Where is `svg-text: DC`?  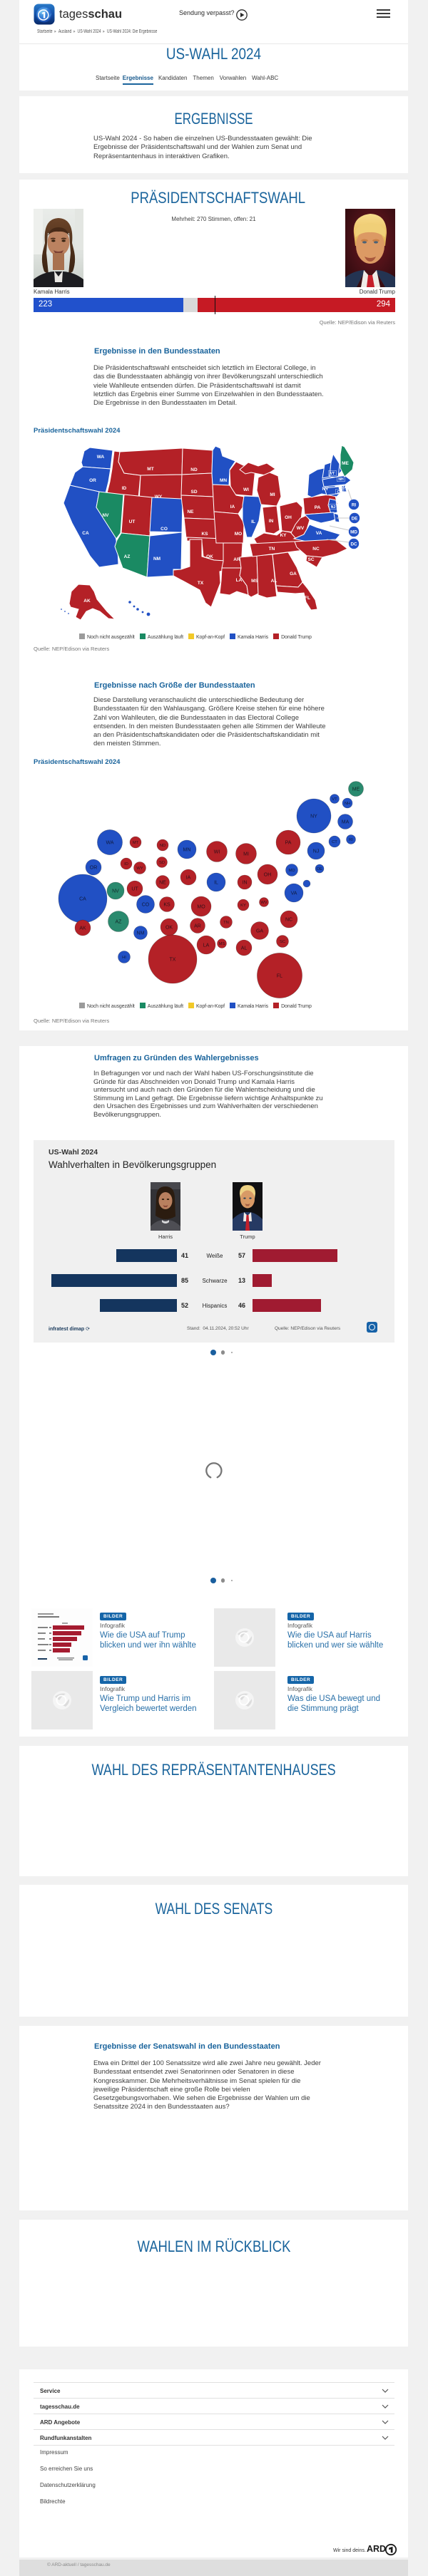 svg-text: DC is located at coordinates (353, 544).